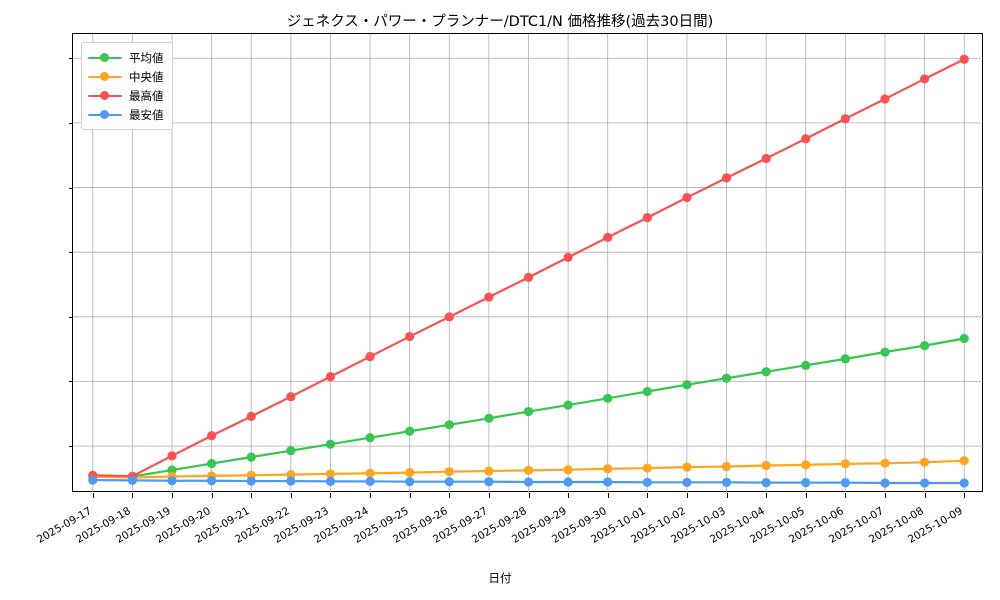 The width and height of the screenshot is (1000, 600). Describe the element at coordinates (146, 57) in the screenshot. I see `legend-label: 平均値` at that location.